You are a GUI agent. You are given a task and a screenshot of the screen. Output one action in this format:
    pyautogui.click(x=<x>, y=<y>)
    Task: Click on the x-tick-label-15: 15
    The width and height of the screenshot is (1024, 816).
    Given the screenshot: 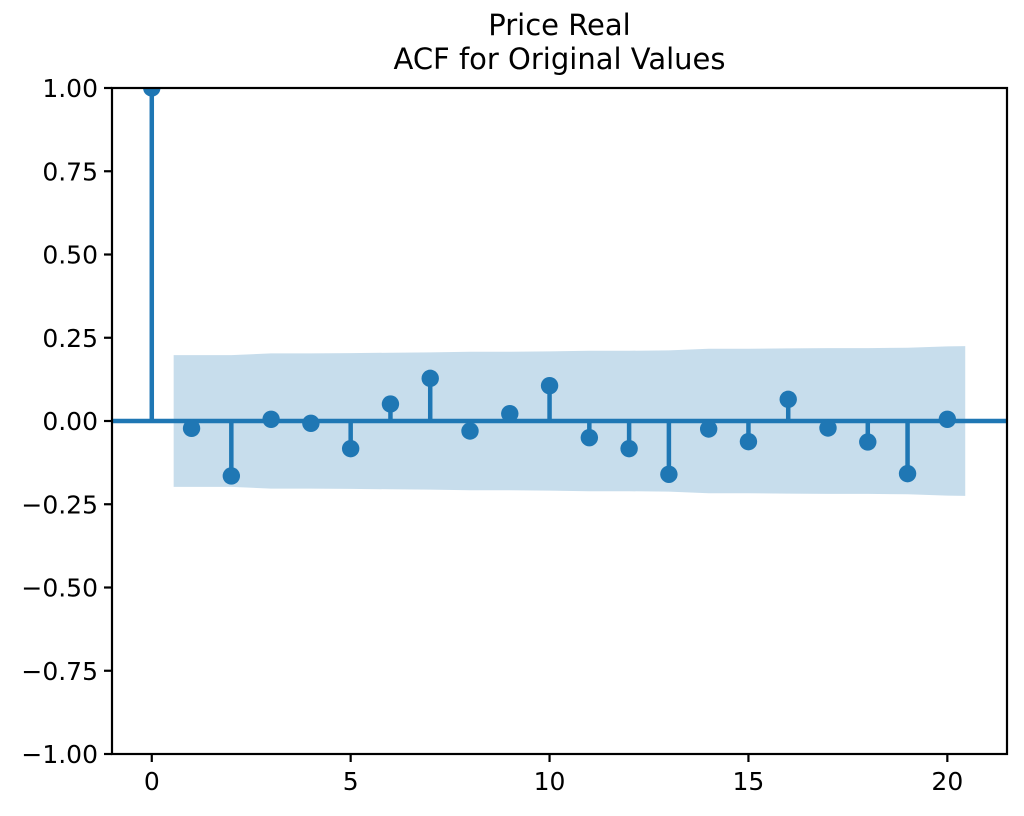 What is the action you would take?
    pyautogui.click(x=749, y=781)
    